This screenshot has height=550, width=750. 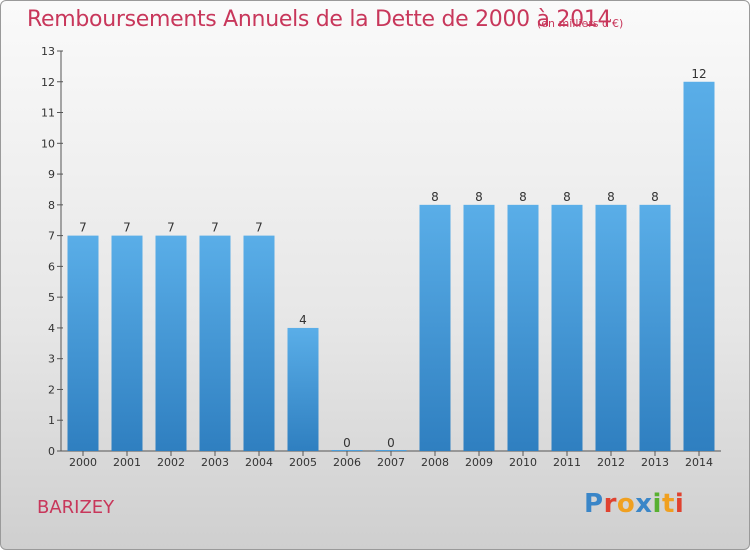 I want to click on y-tick-label: 11, so click(x=48, y=113).